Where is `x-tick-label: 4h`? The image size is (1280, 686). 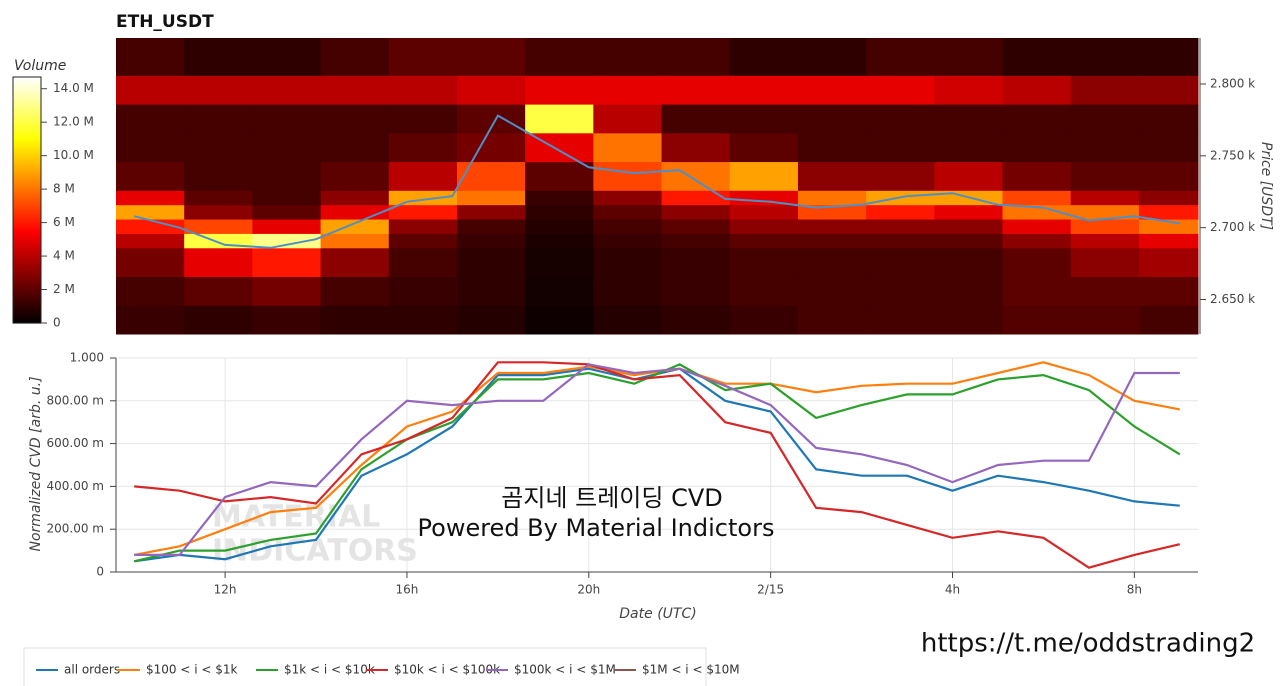 x-tick-label: 4h is located at coordinates (952, 590).